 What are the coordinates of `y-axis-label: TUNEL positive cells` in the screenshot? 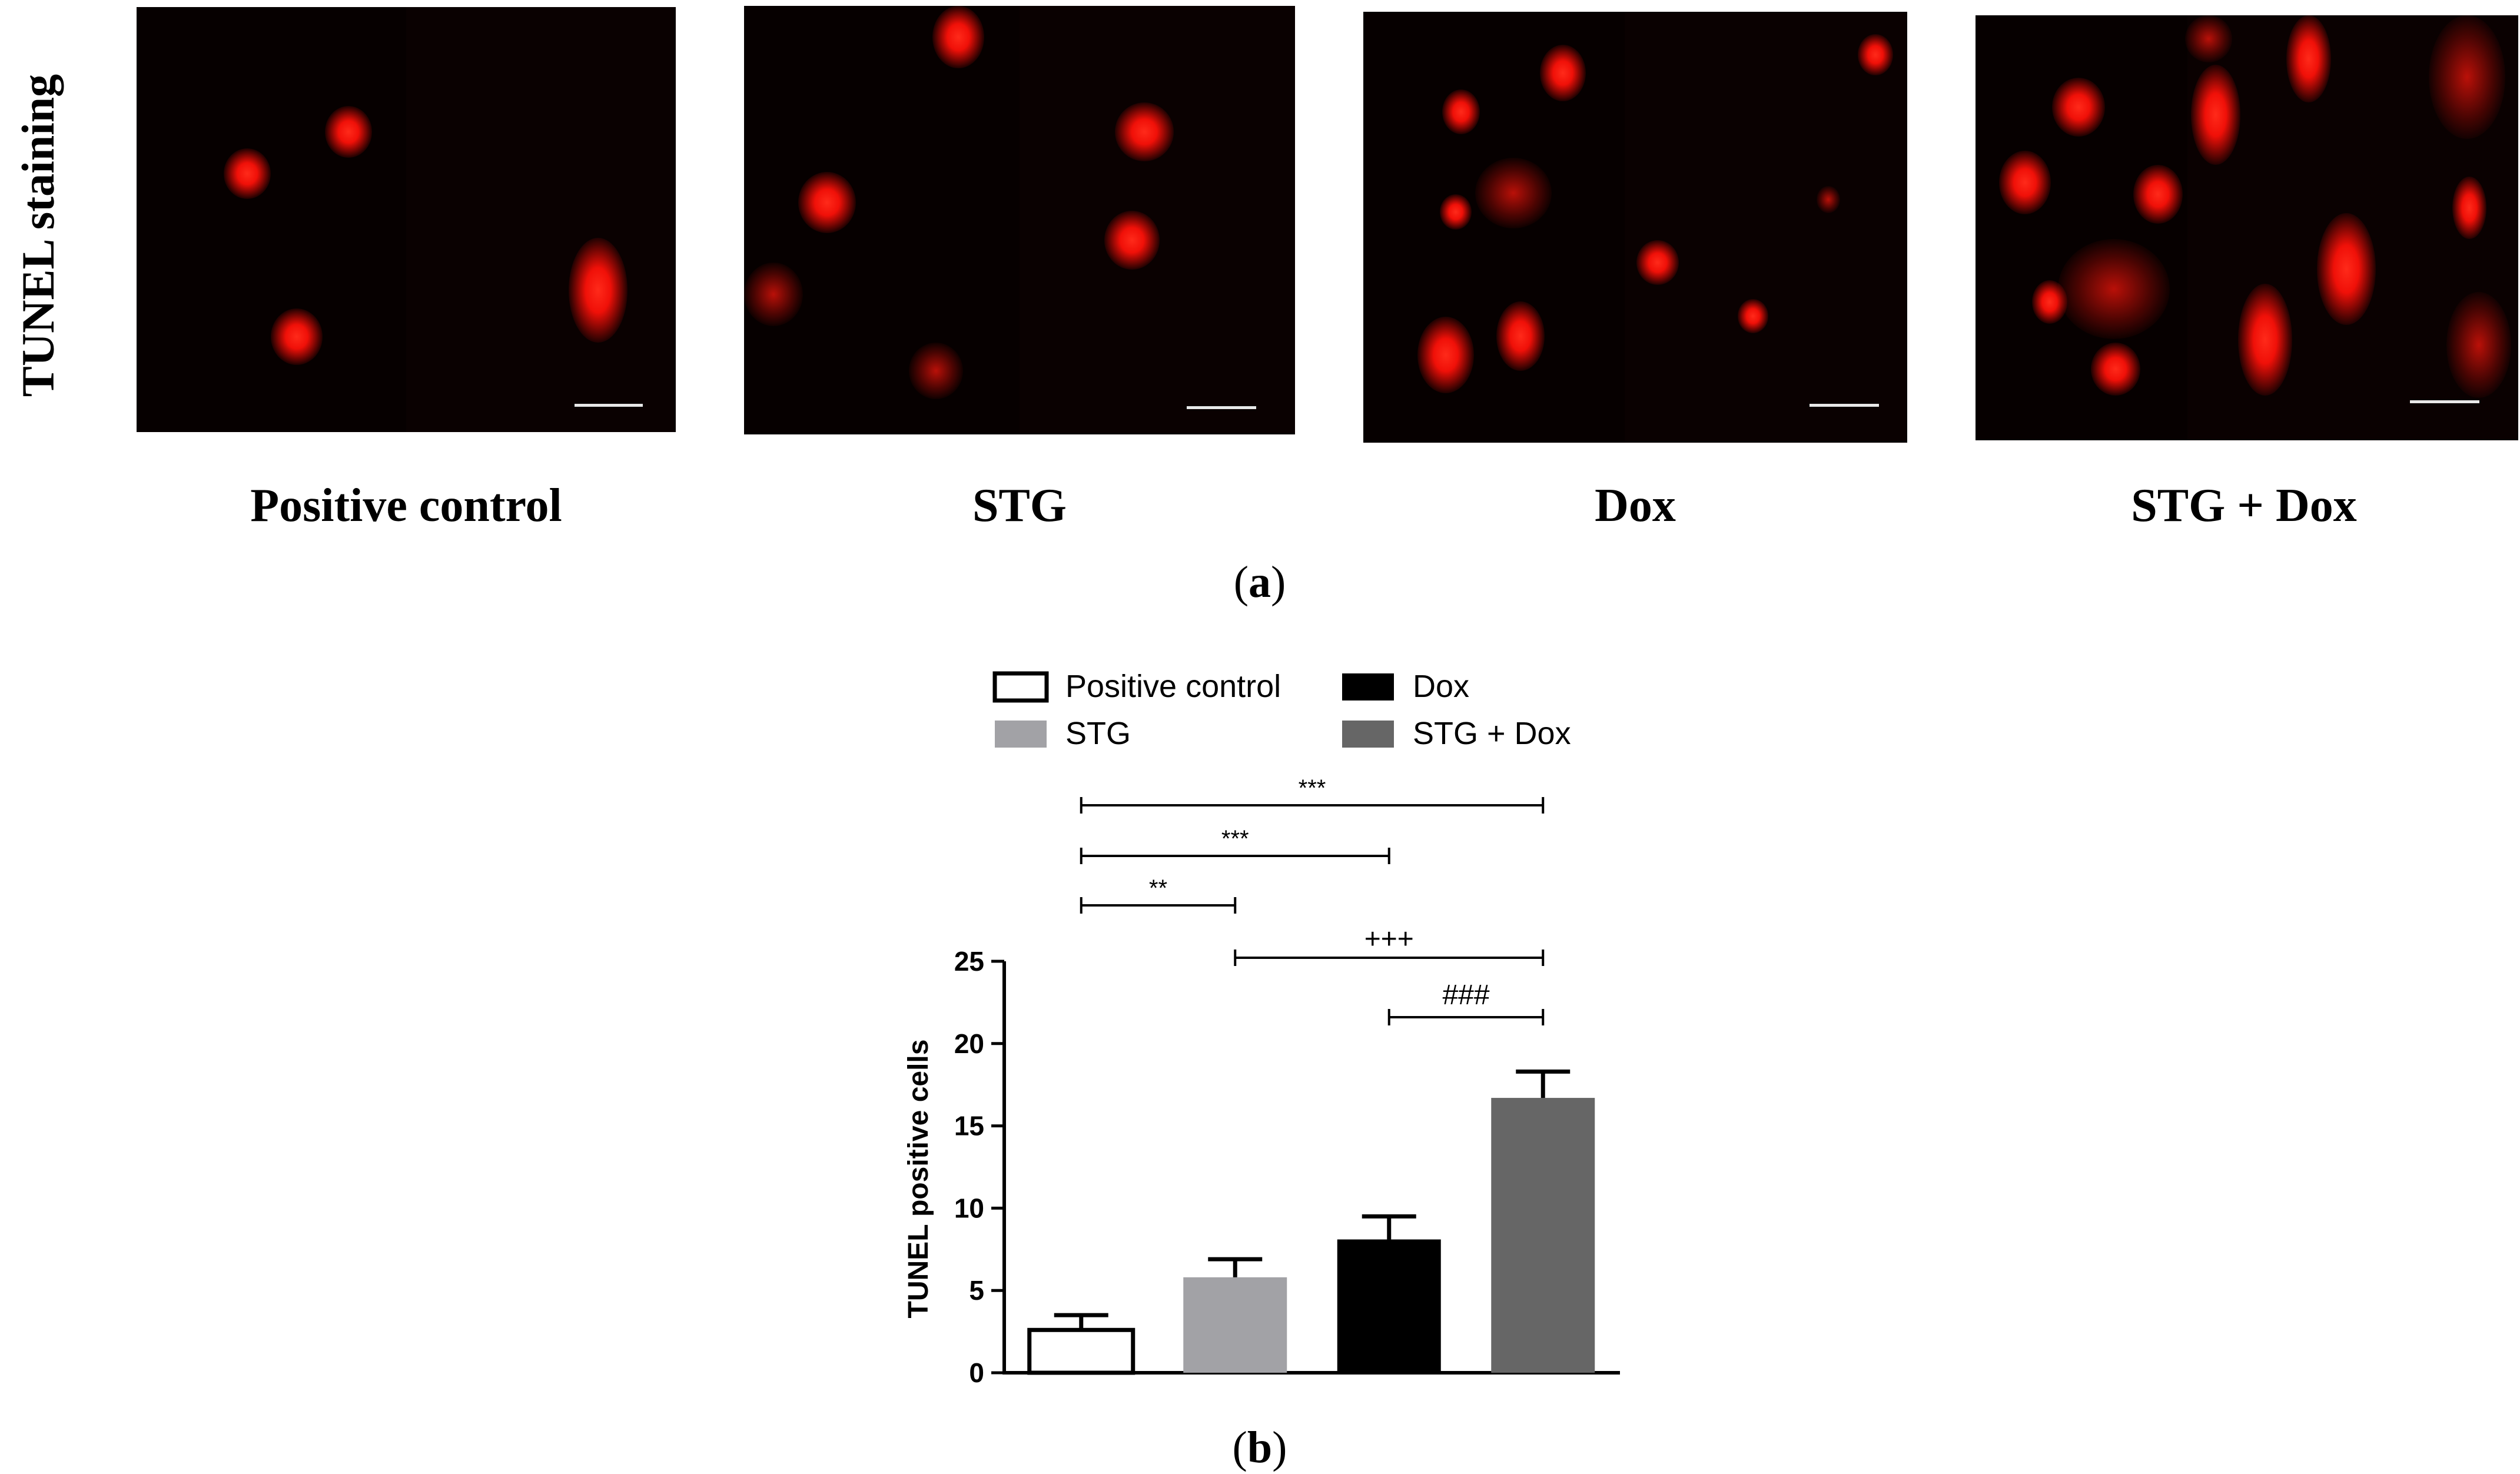 It's located at (919, 1179).